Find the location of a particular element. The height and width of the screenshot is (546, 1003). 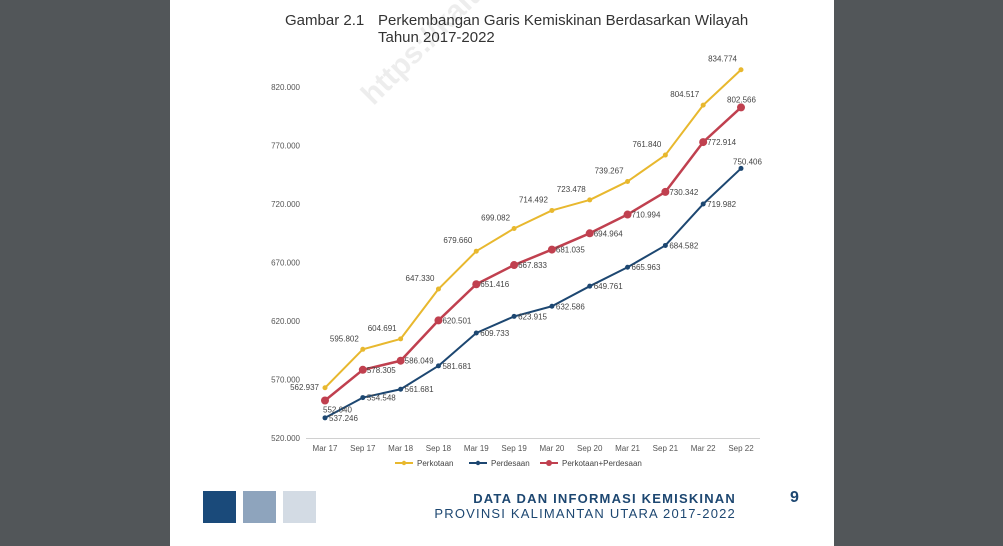

data-label: 609.733 is located at coordinates (494, 333).